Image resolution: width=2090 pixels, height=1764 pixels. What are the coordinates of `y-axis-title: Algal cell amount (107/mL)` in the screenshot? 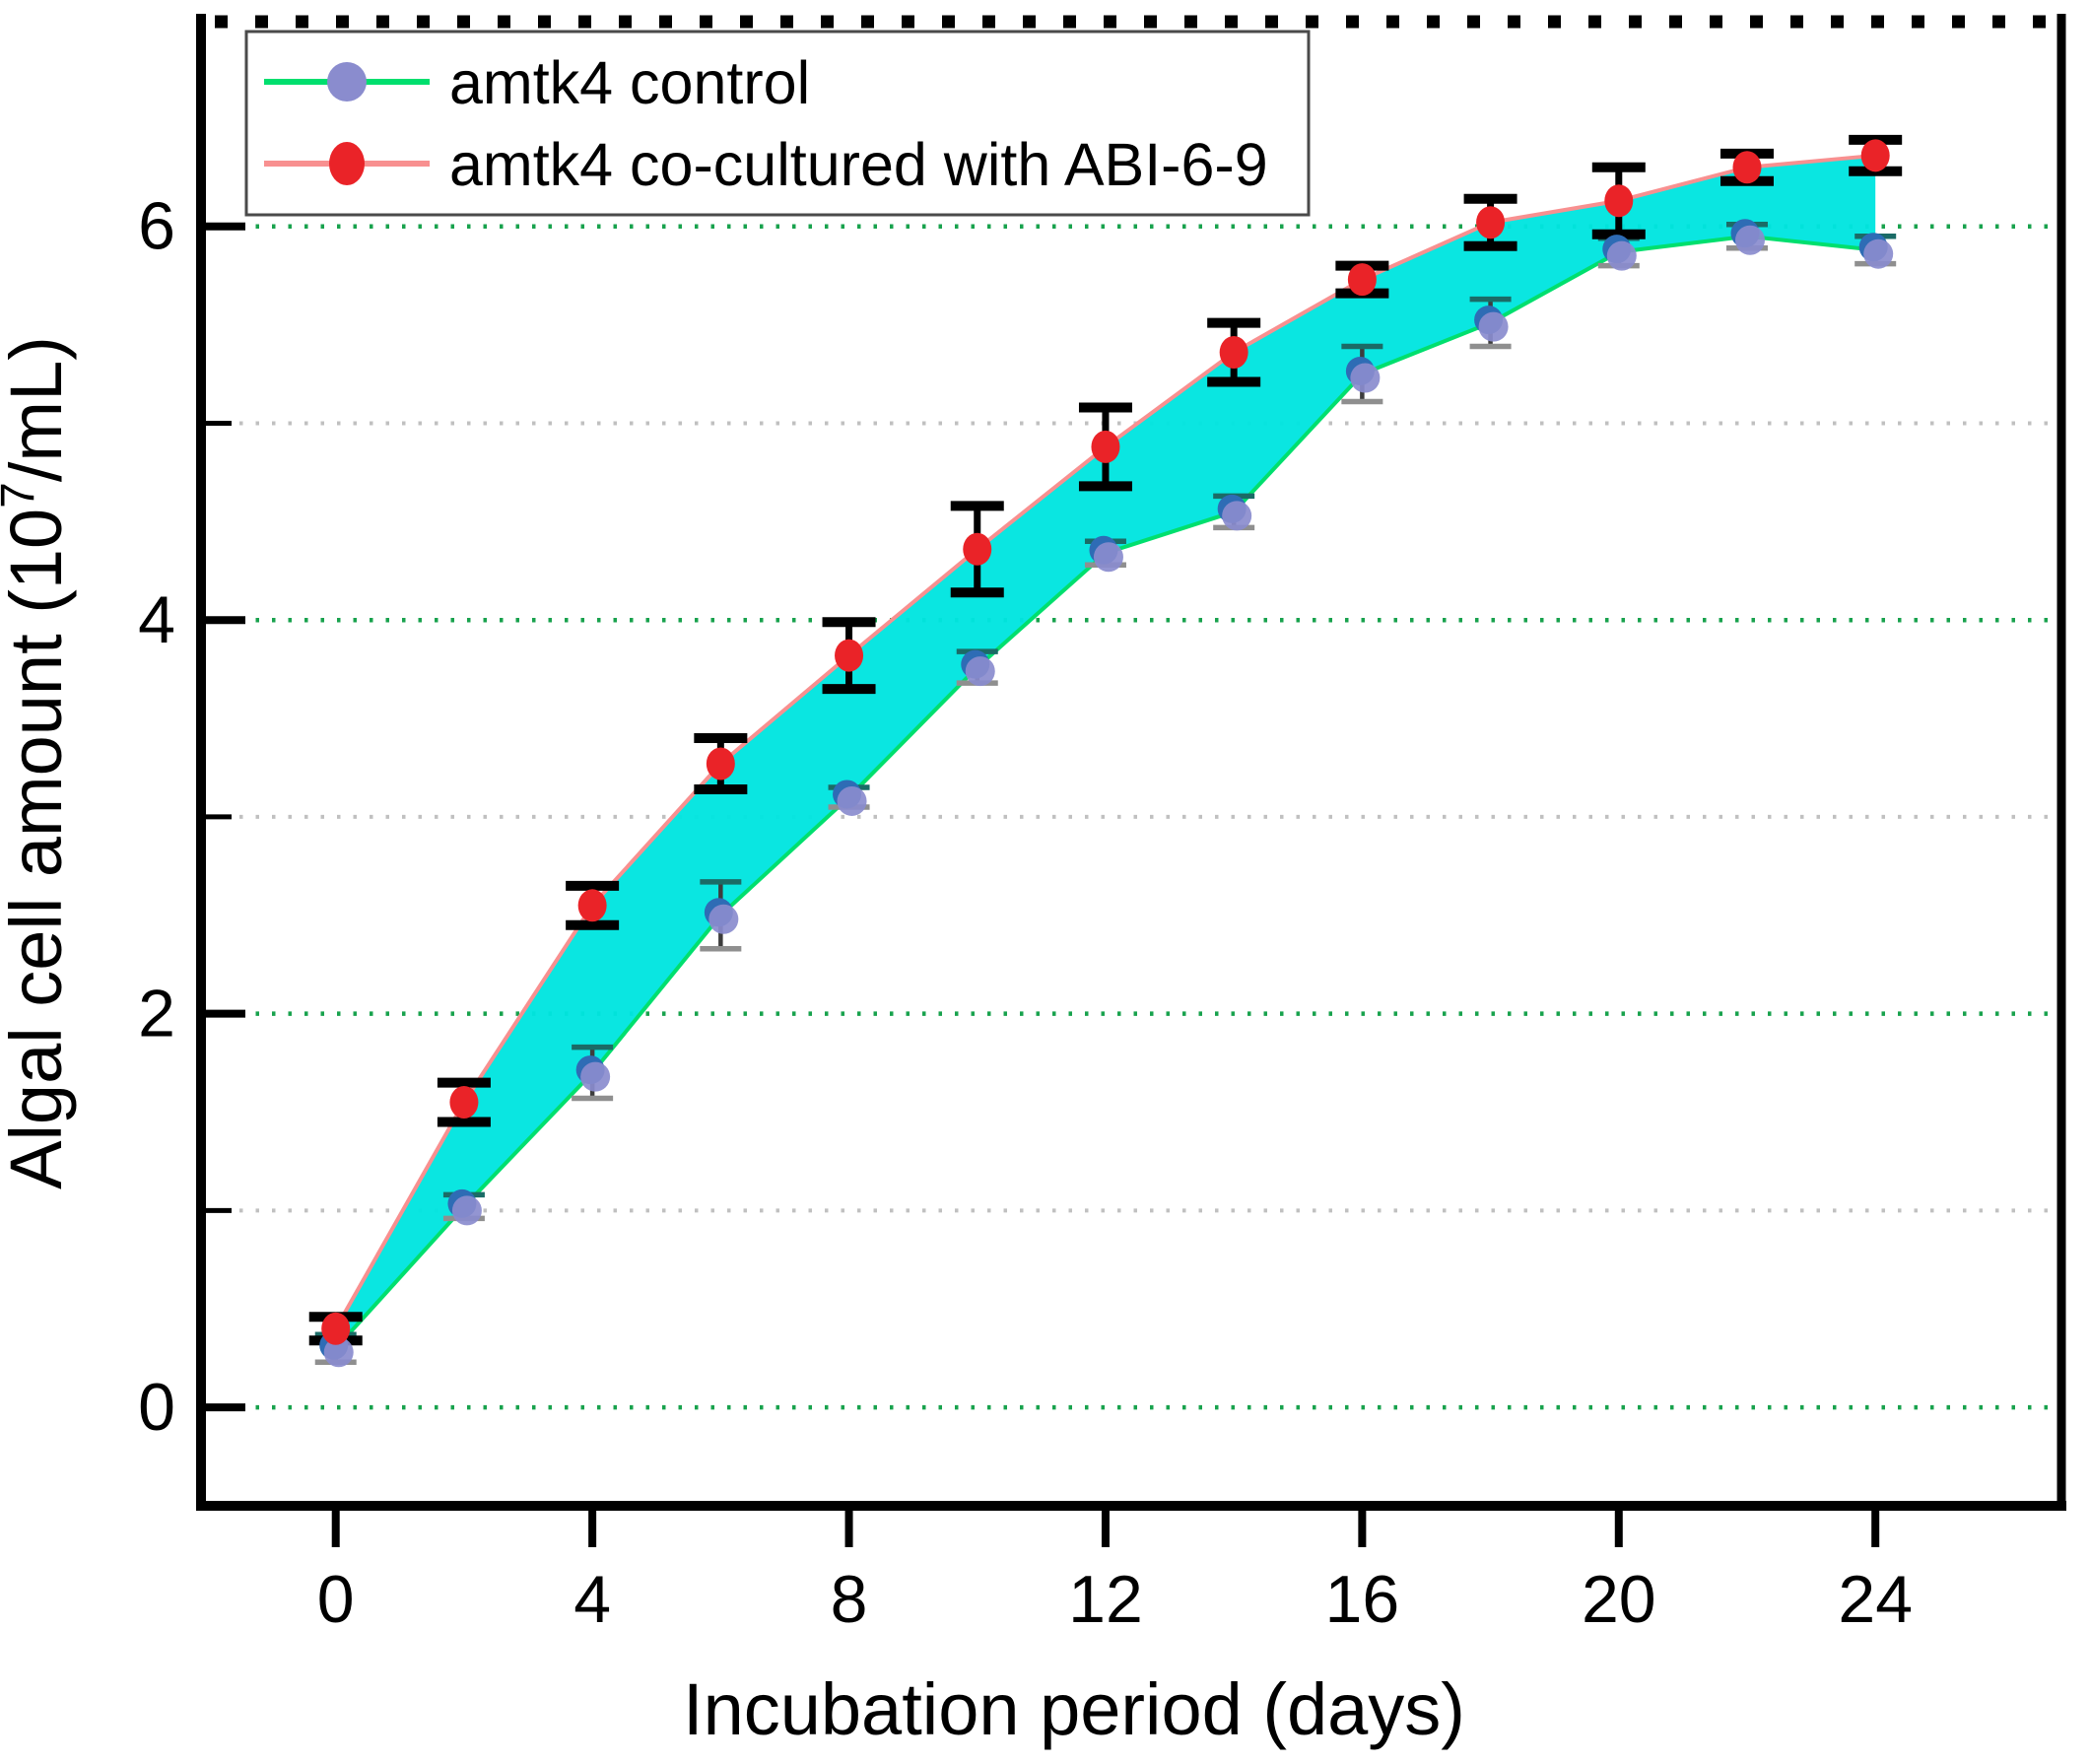 It's located at (39, 762).